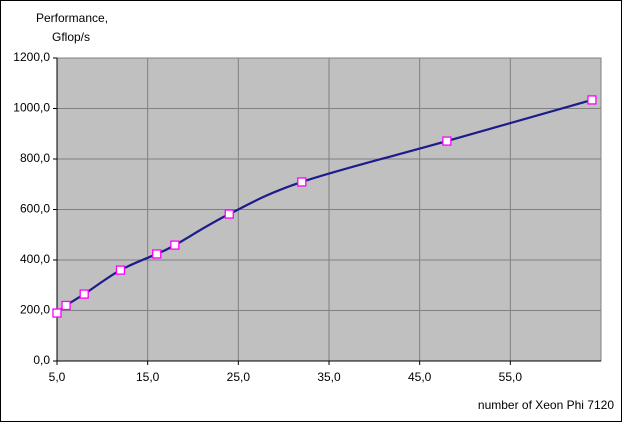 The width and height of the screenshot is (622, 422). What do you see at coordinates (239, 377) in the screenshot?
I see `x-tick-label: 25,0` at bounding box center [239, 377].